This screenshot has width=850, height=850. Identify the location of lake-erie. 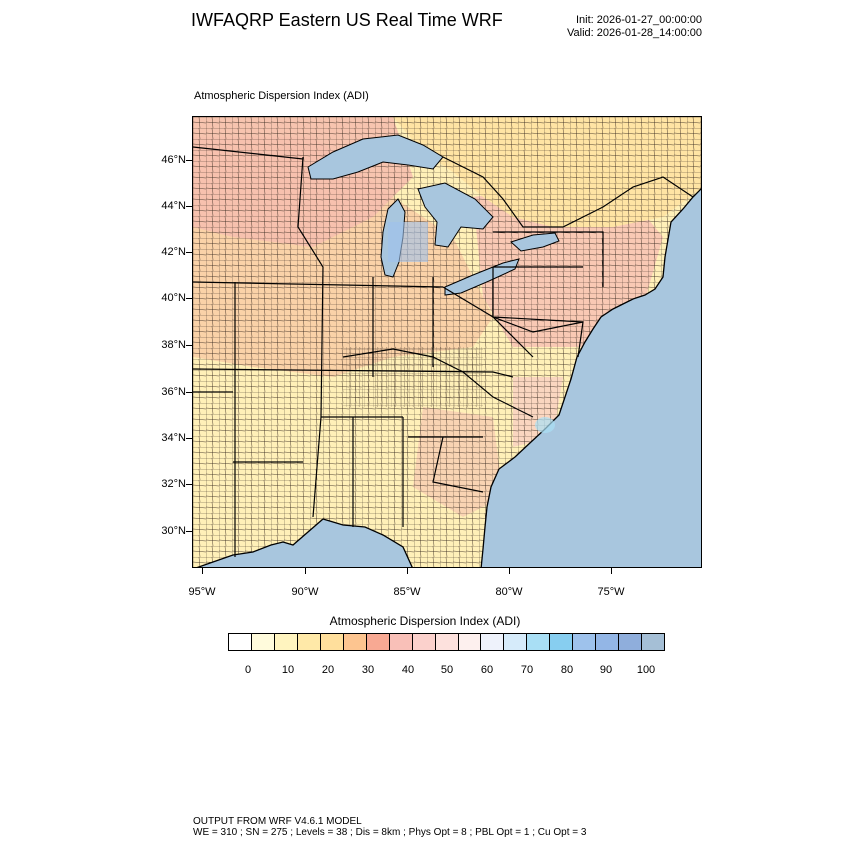
(482, 277).